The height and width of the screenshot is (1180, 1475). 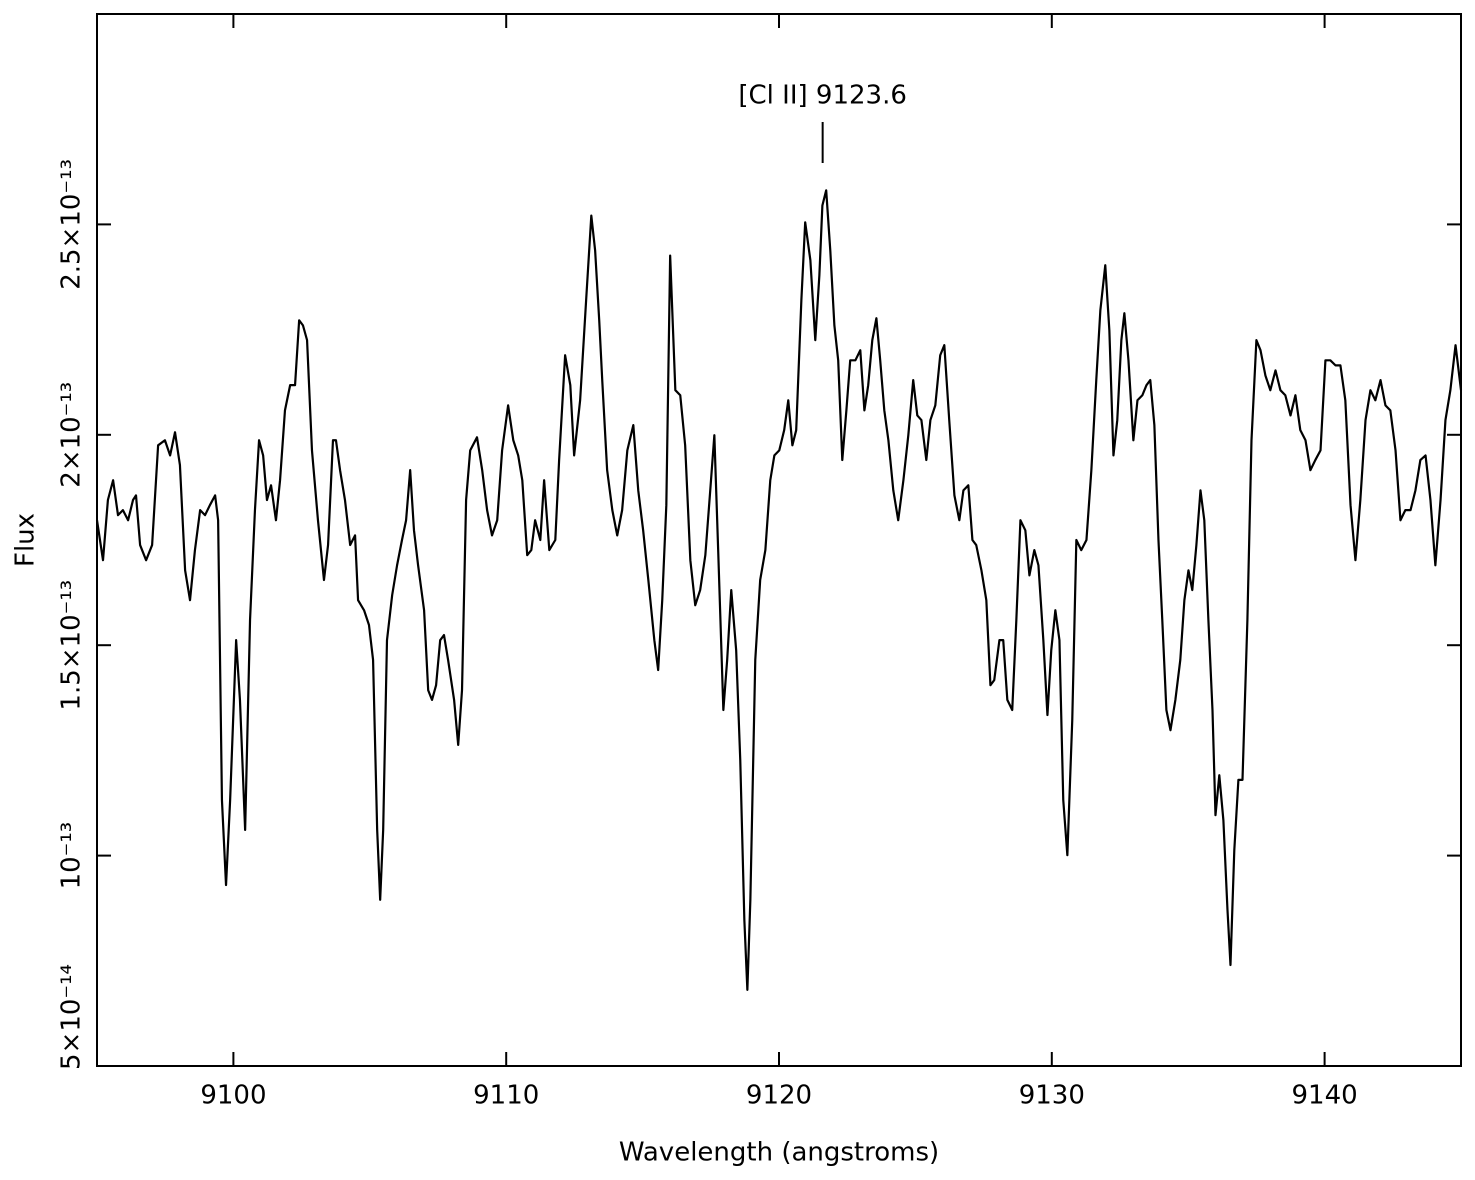 What do you see at coordinates (1325, 1096) in the screenshot?
I see `x-tick-label: 9140` at bounding box center [1325, 1096].